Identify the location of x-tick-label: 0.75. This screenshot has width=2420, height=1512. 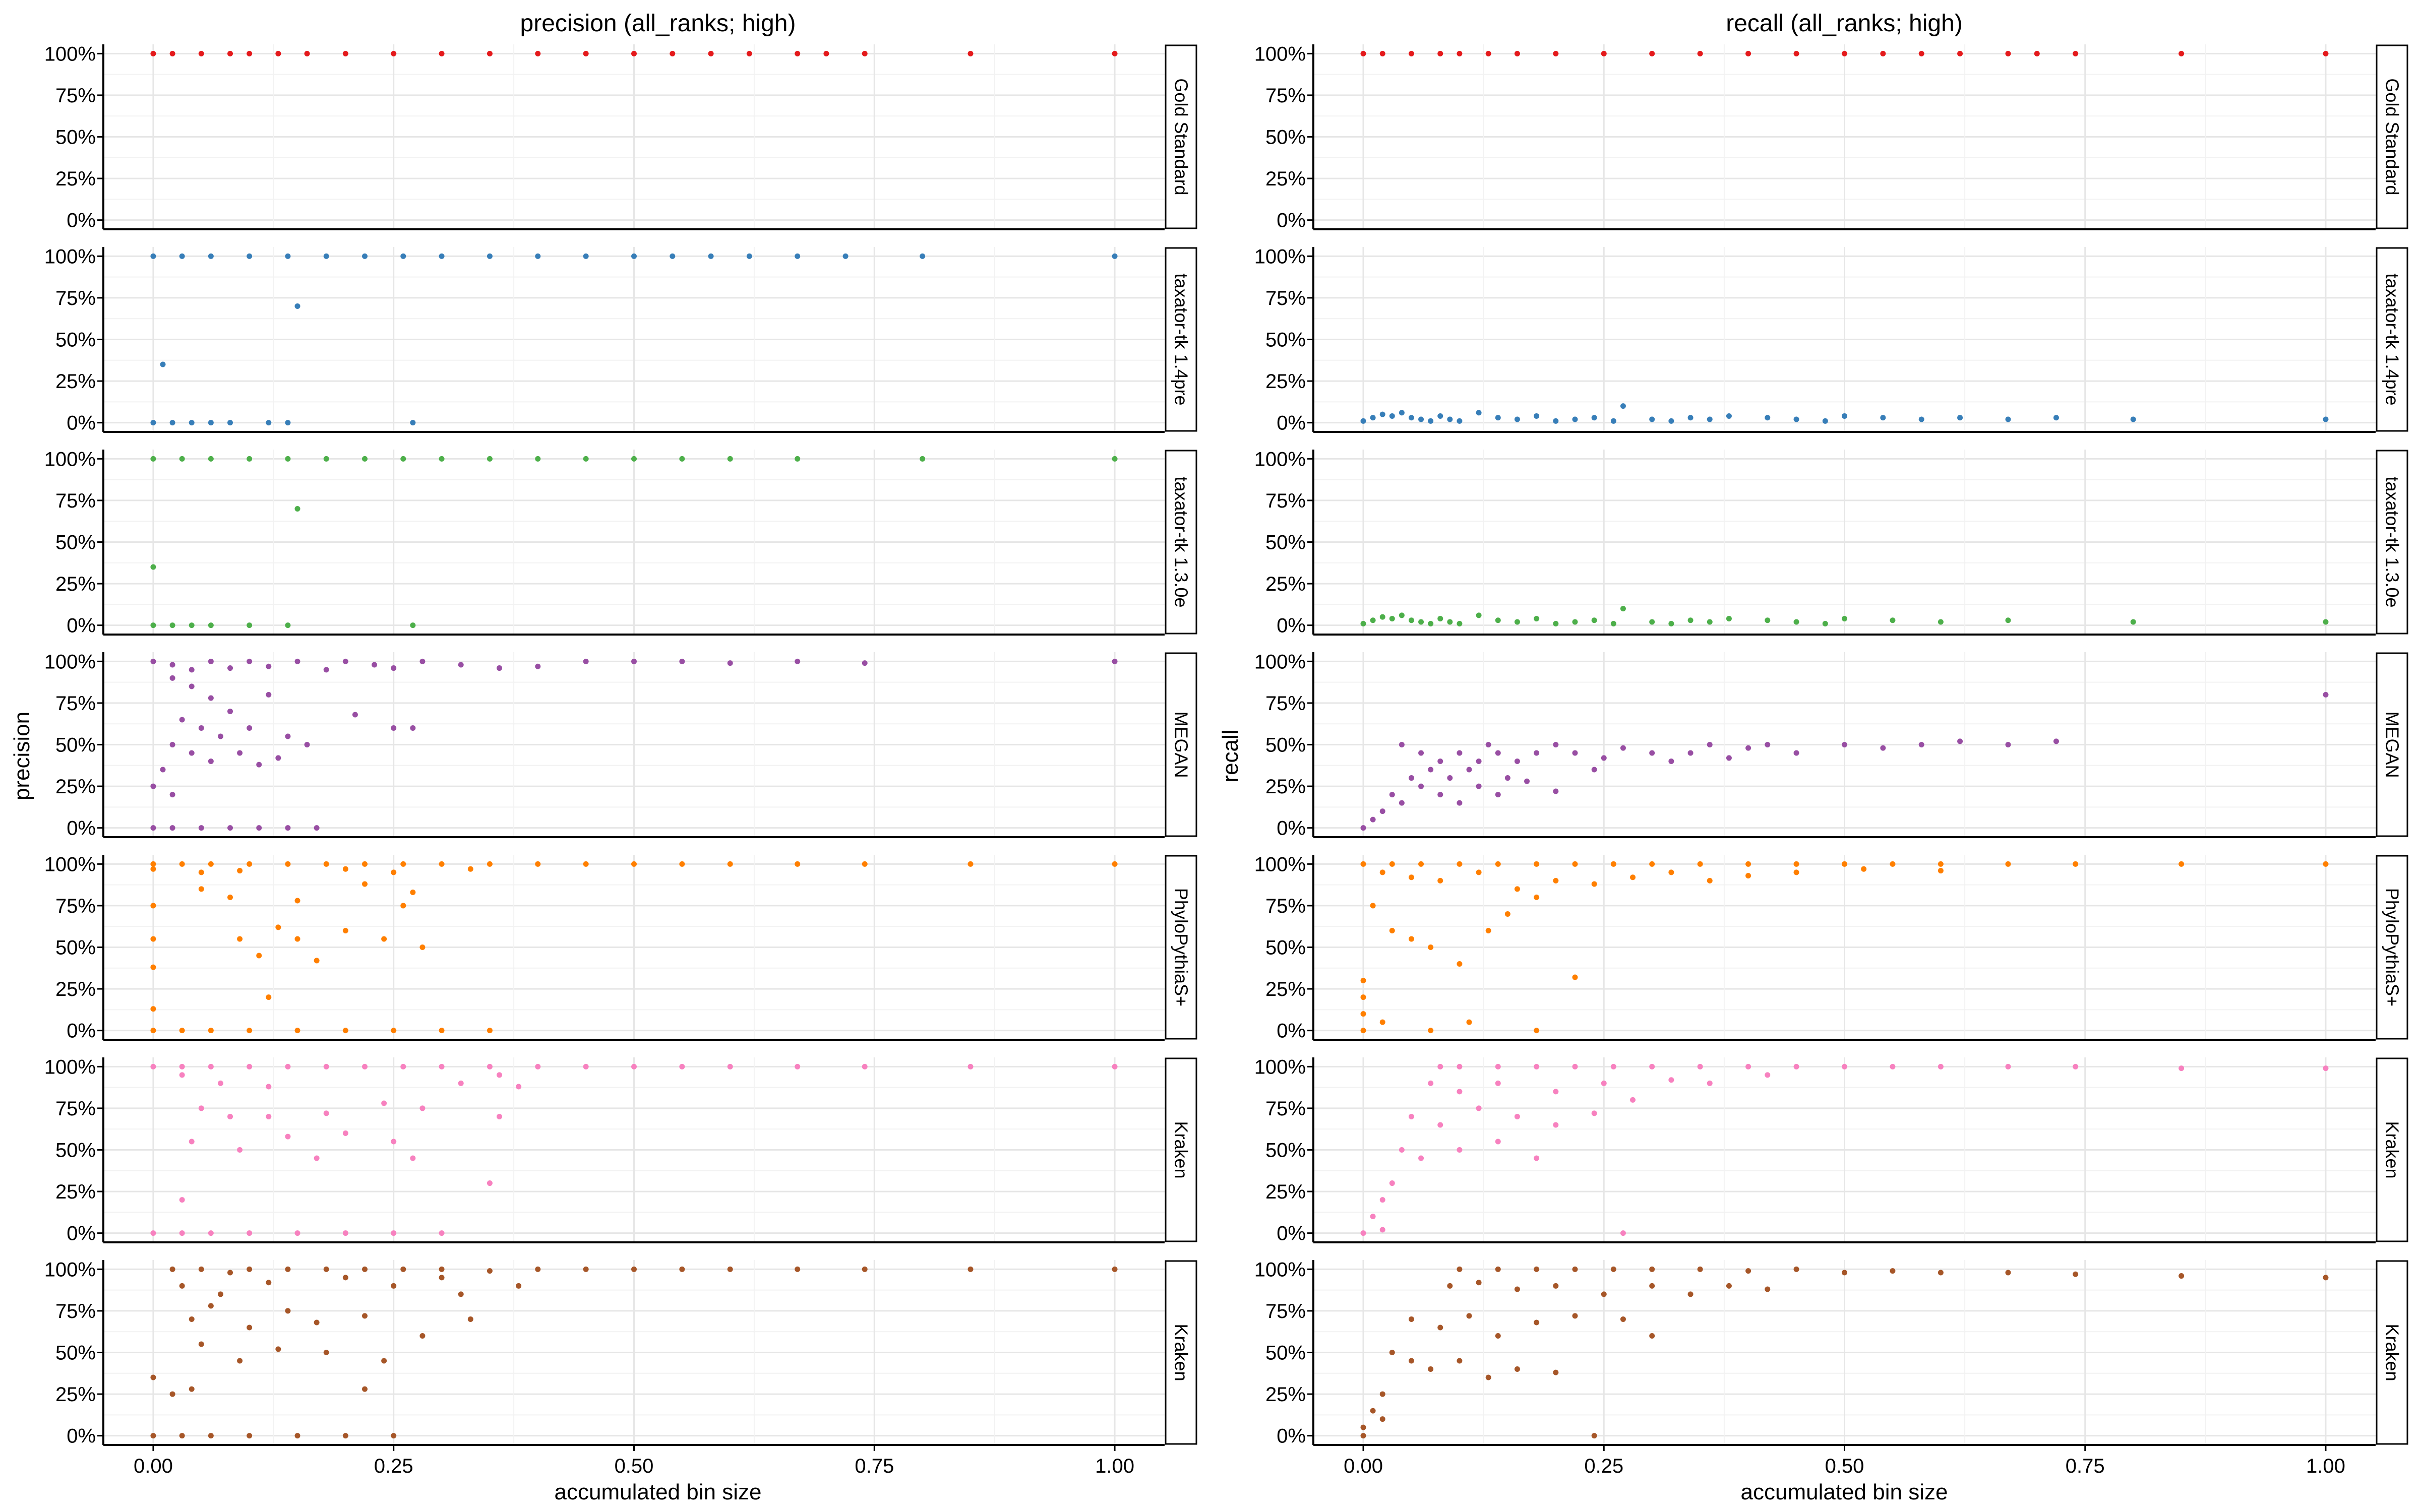
(874, 1466).